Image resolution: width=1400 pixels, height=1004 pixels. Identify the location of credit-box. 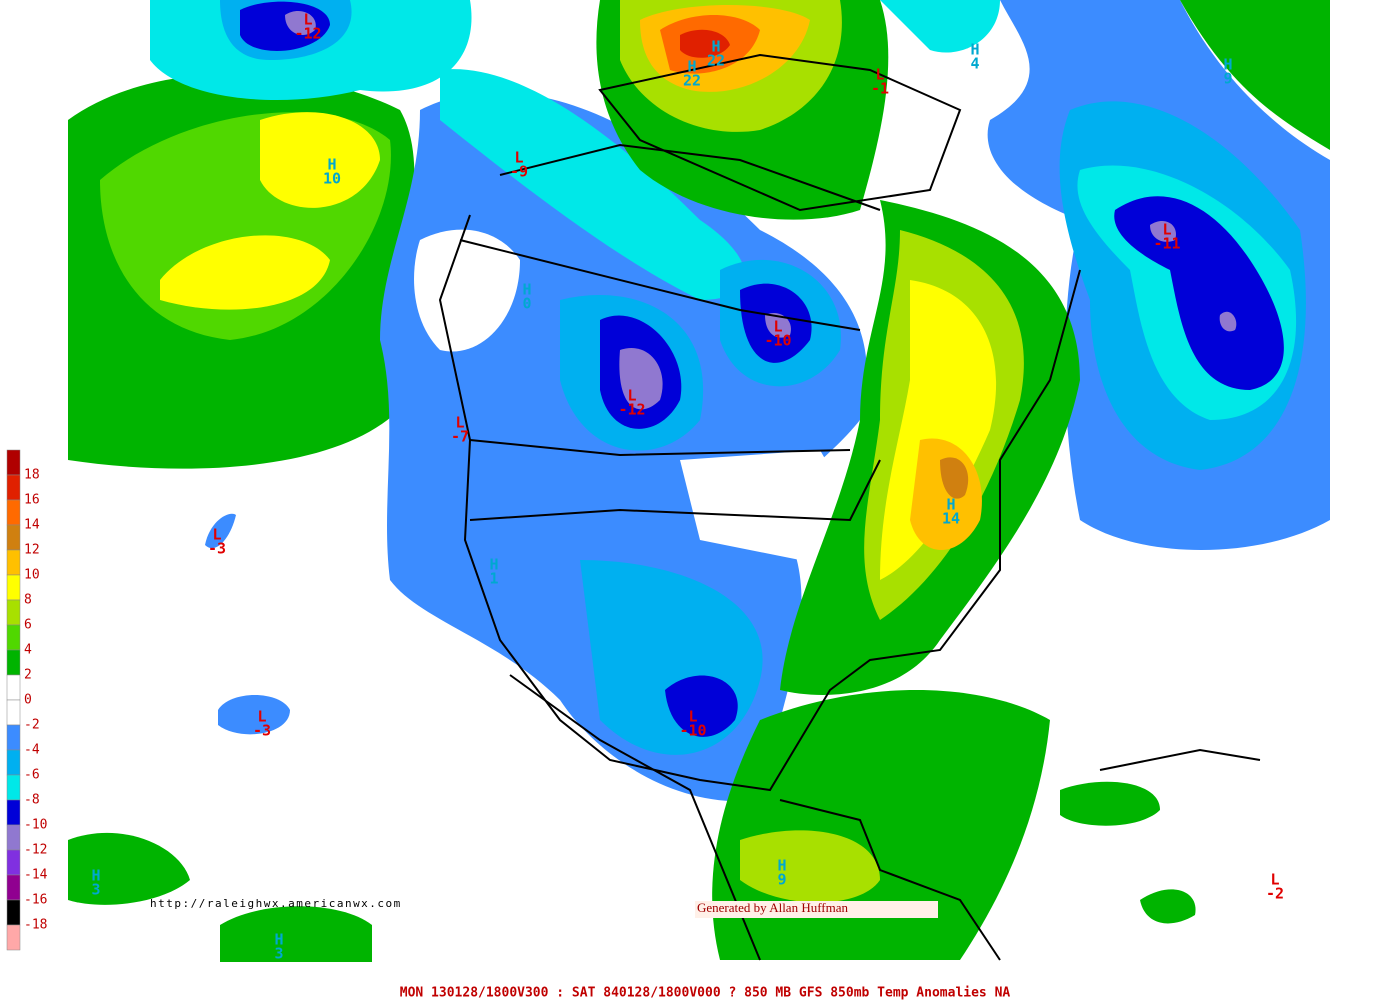
(816, 909).